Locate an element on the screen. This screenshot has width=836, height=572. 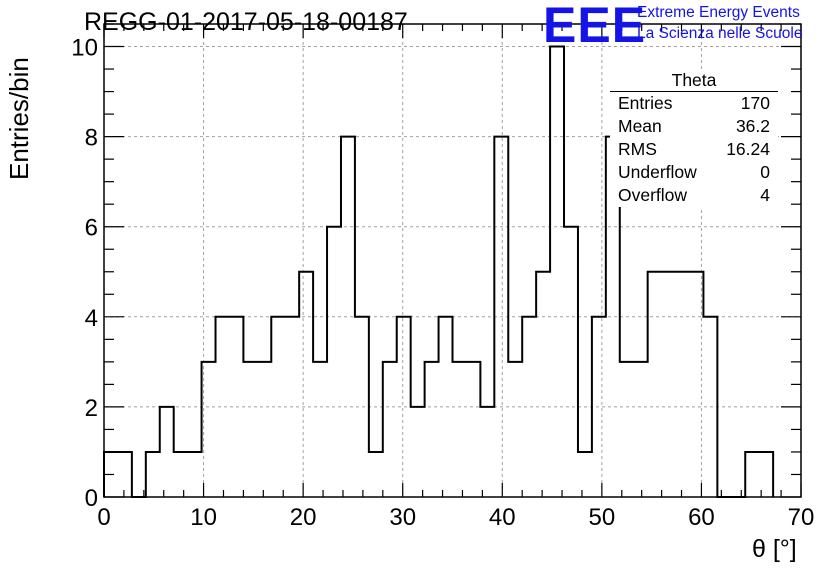
stats-row-entries: Entries 170 is located at coordinates (694, 103).